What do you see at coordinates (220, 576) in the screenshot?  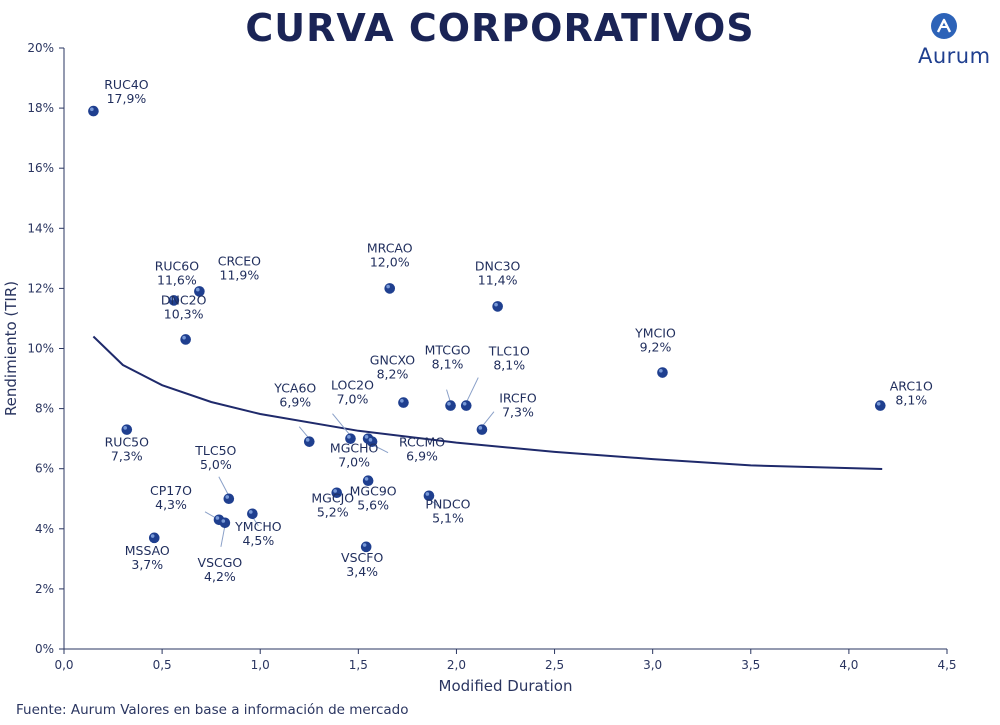 I see `point-value-label: 4,2%` at bounding box center [220, 576].